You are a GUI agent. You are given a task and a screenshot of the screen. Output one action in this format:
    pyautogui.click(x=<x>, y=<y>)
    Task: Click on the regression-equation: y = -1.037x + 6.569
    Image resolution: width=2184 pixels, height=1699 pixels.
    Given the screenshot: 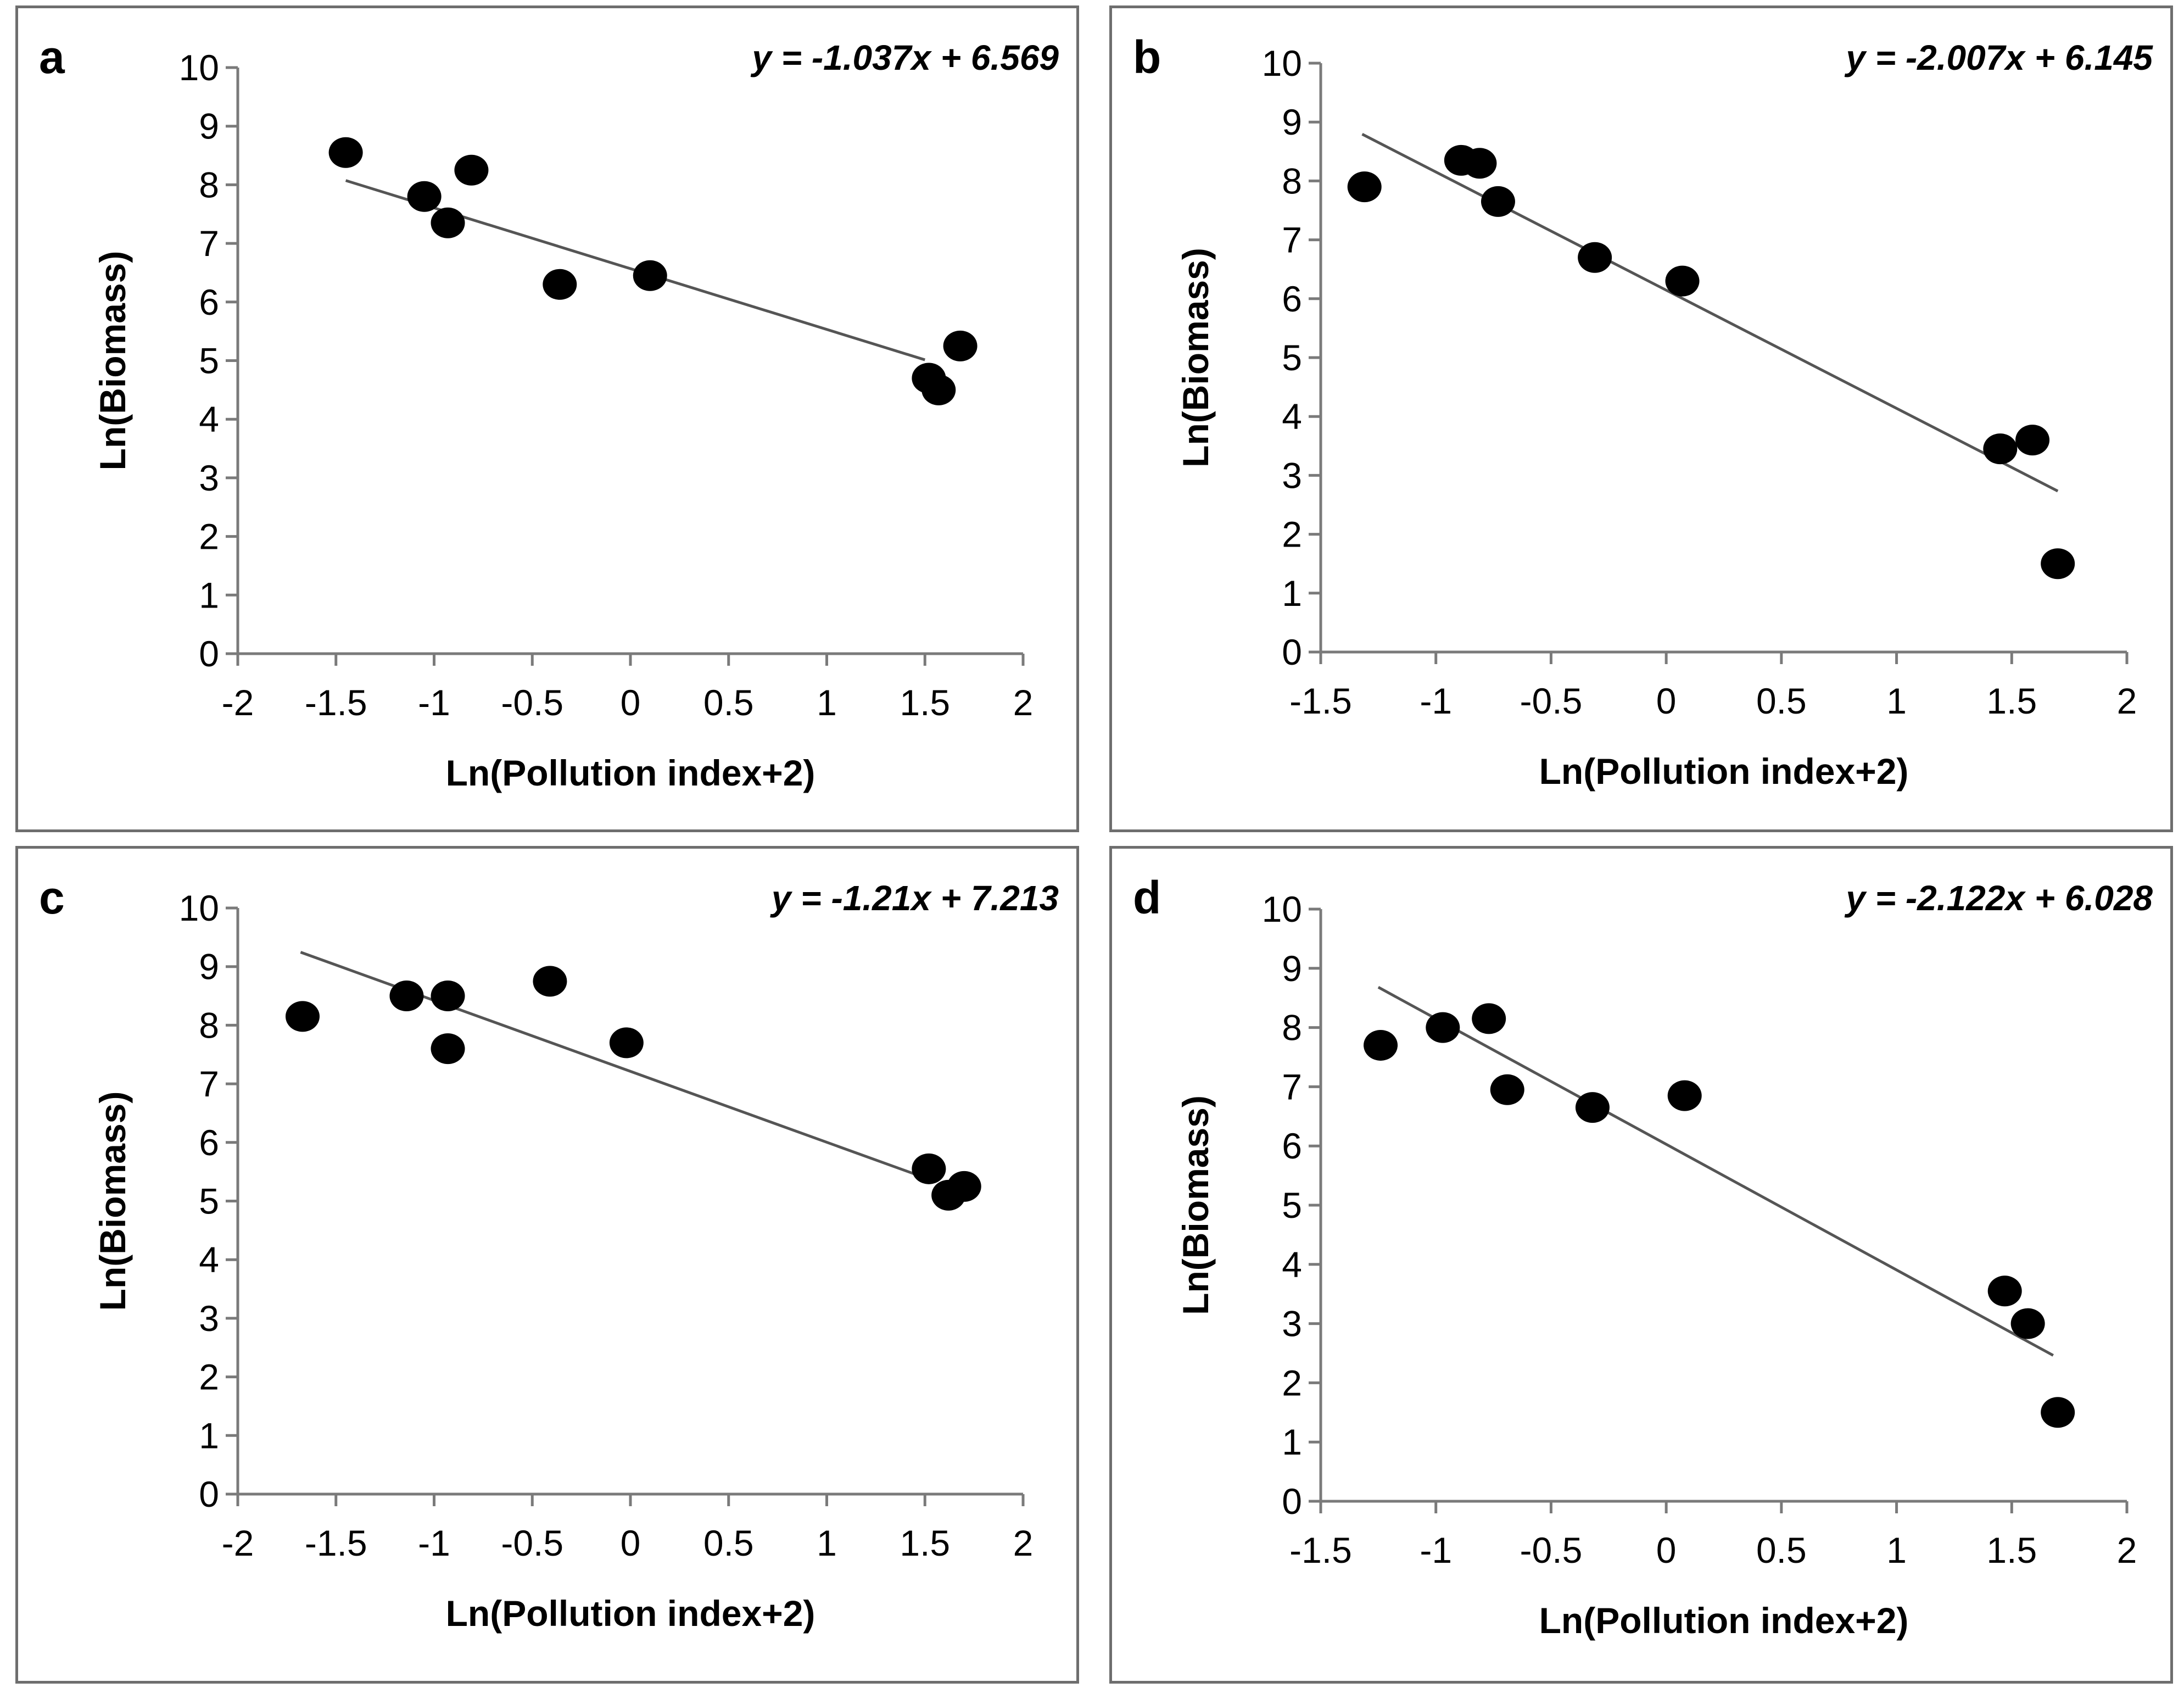 What is the action you would take?
    pyautogui.click(x=904, y=57)
    